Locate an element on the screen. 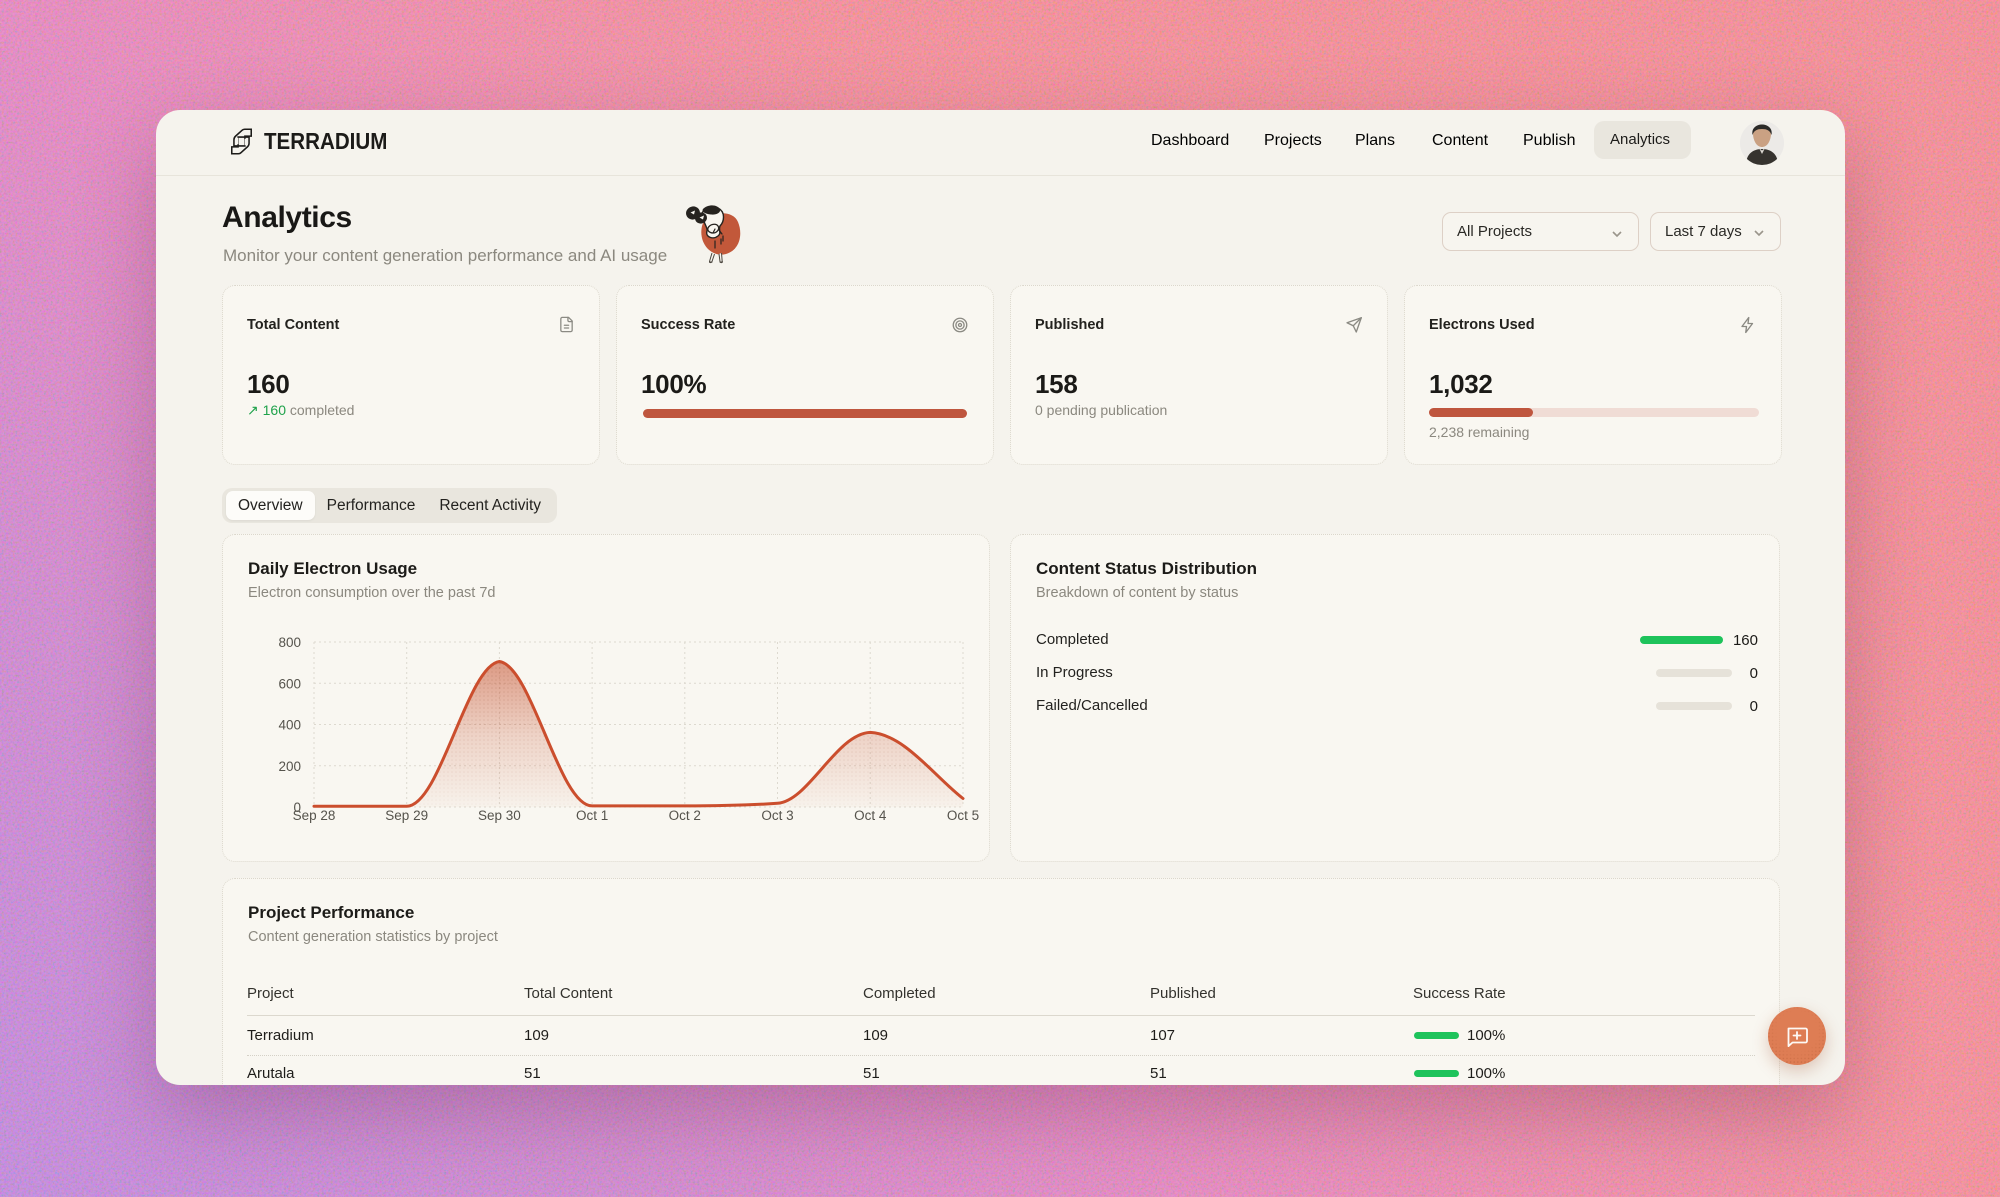 The width and height of the screenshot is (2000, 1197). svg-text: 800 is located at coordinates (289, 642).